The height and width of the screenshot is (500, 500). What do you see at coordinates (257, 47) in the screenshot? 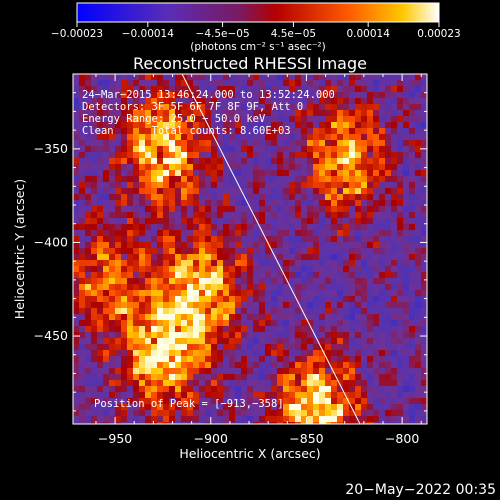
I see `colorbar-unit-label: (photons cm⁻² s⁻¹ asec⁻²)` at bounding box center [257, 47].